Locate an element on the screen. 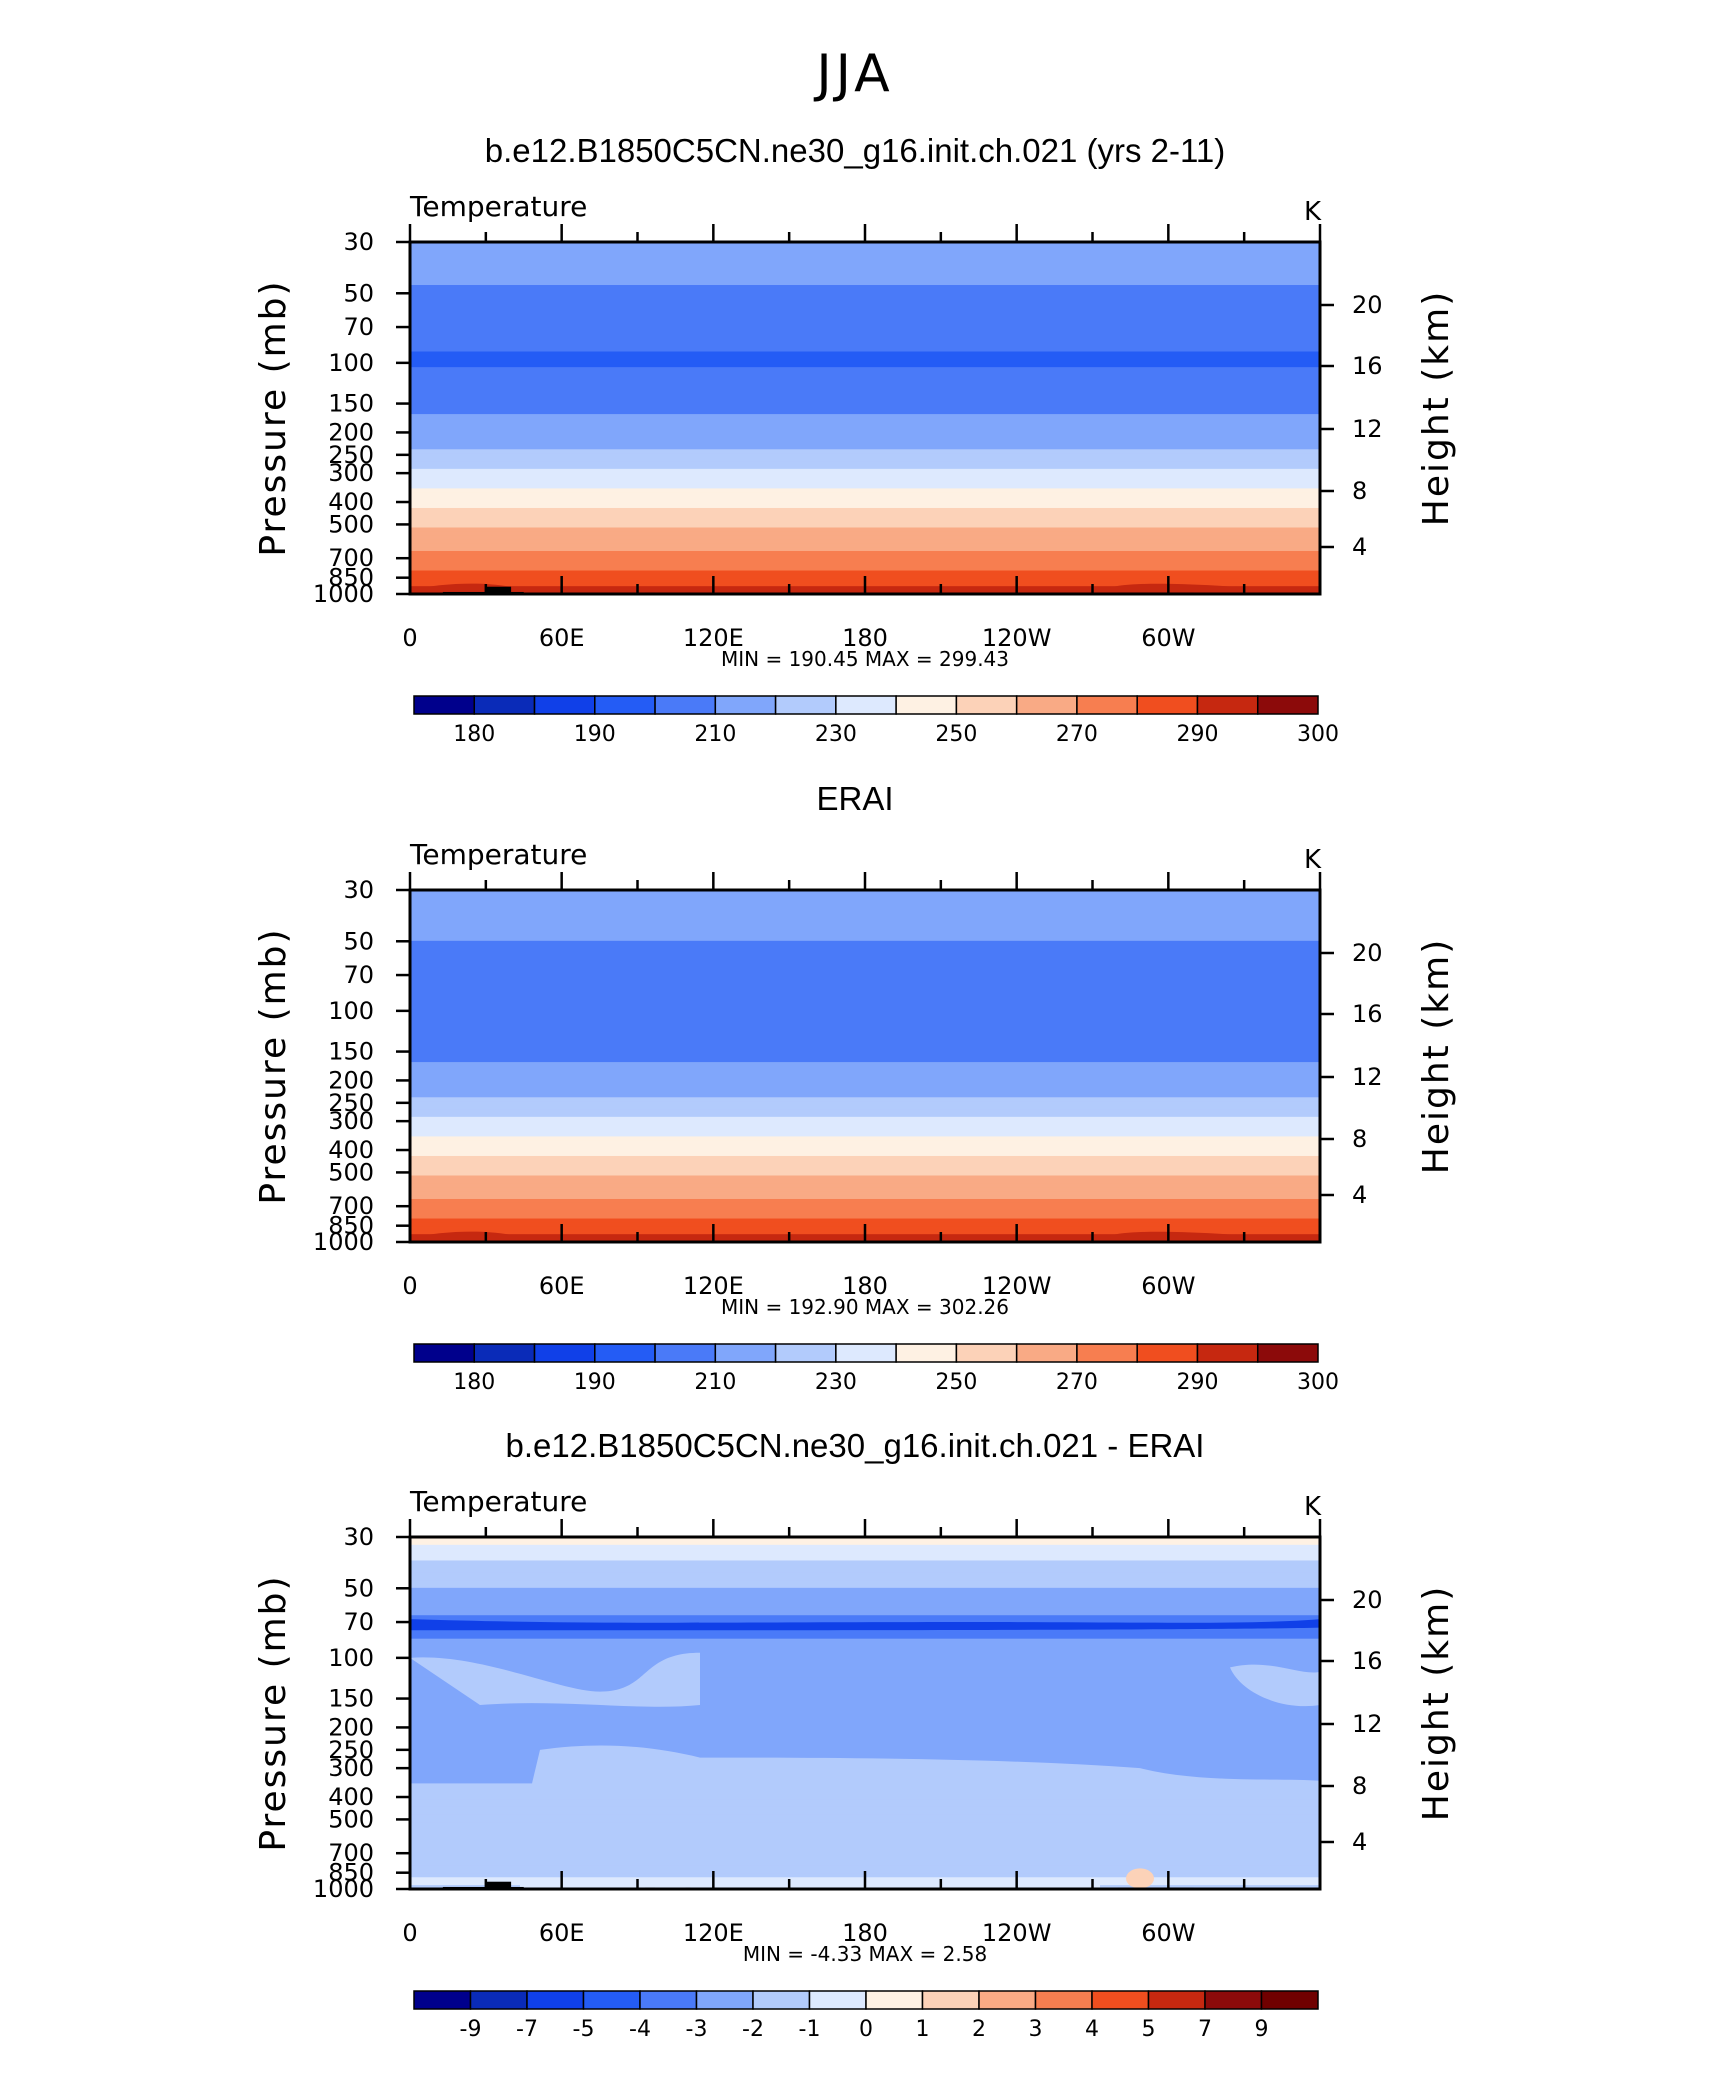 This screenshot has height=2074, width=1710. colorbar-label: -9 is located at coordinates (471, 2029).